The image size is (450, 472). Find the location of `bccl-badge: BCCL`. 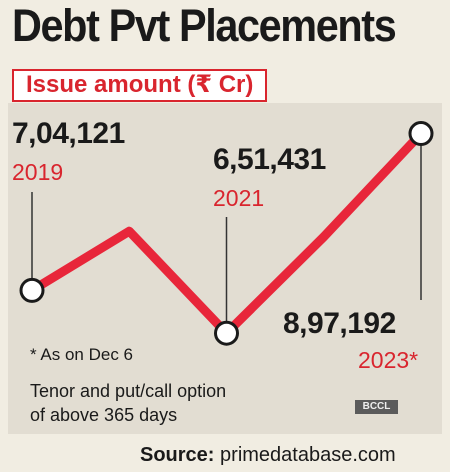

bccl-badge: BCCL is located at coordinates (376, 407).